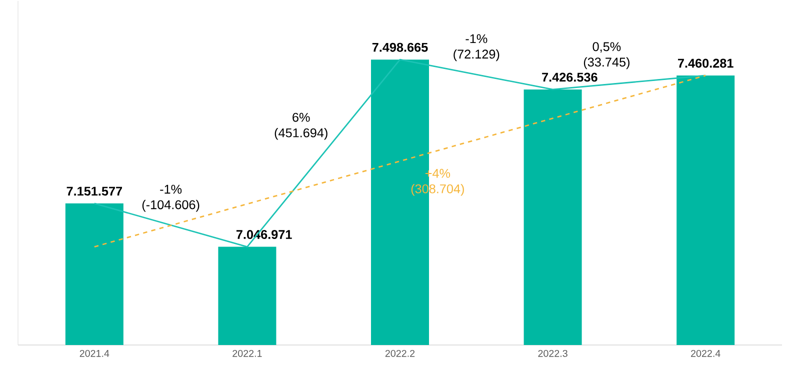  I want to click on x-tick-label: 2022.2, so click(400, 353).